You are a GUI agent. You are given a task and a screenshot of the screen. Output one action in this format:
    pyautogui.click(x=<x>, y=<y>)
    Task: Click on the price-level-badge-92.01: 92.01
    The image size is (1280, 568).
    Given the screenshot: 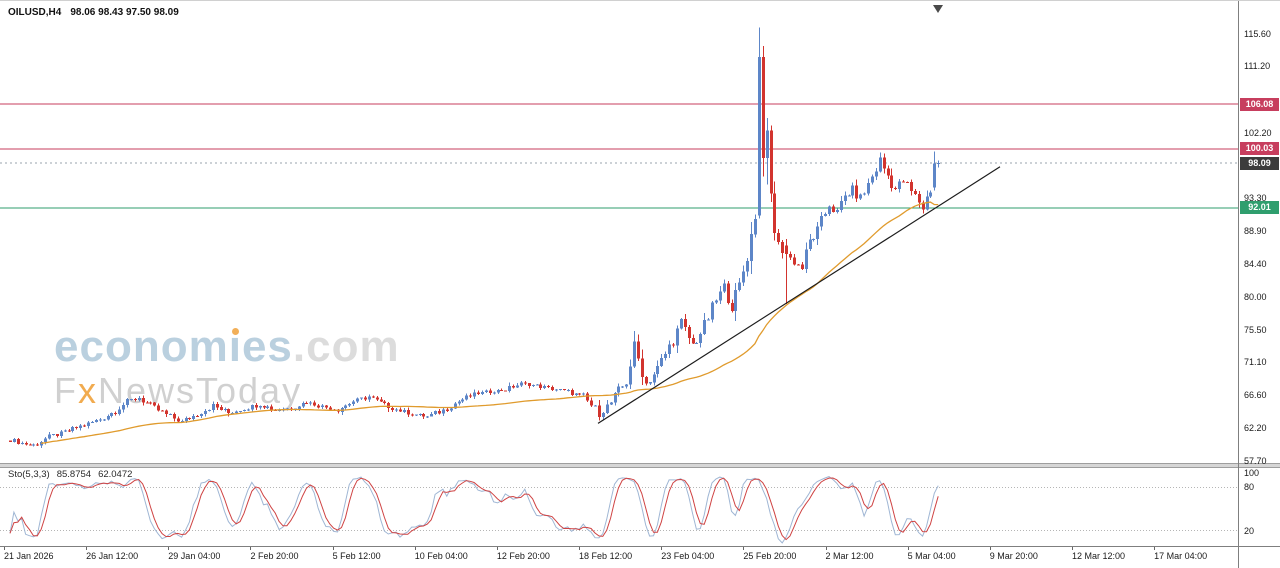 What is the action you would take?
    pyautogui.click(x=1259, y=208)
    